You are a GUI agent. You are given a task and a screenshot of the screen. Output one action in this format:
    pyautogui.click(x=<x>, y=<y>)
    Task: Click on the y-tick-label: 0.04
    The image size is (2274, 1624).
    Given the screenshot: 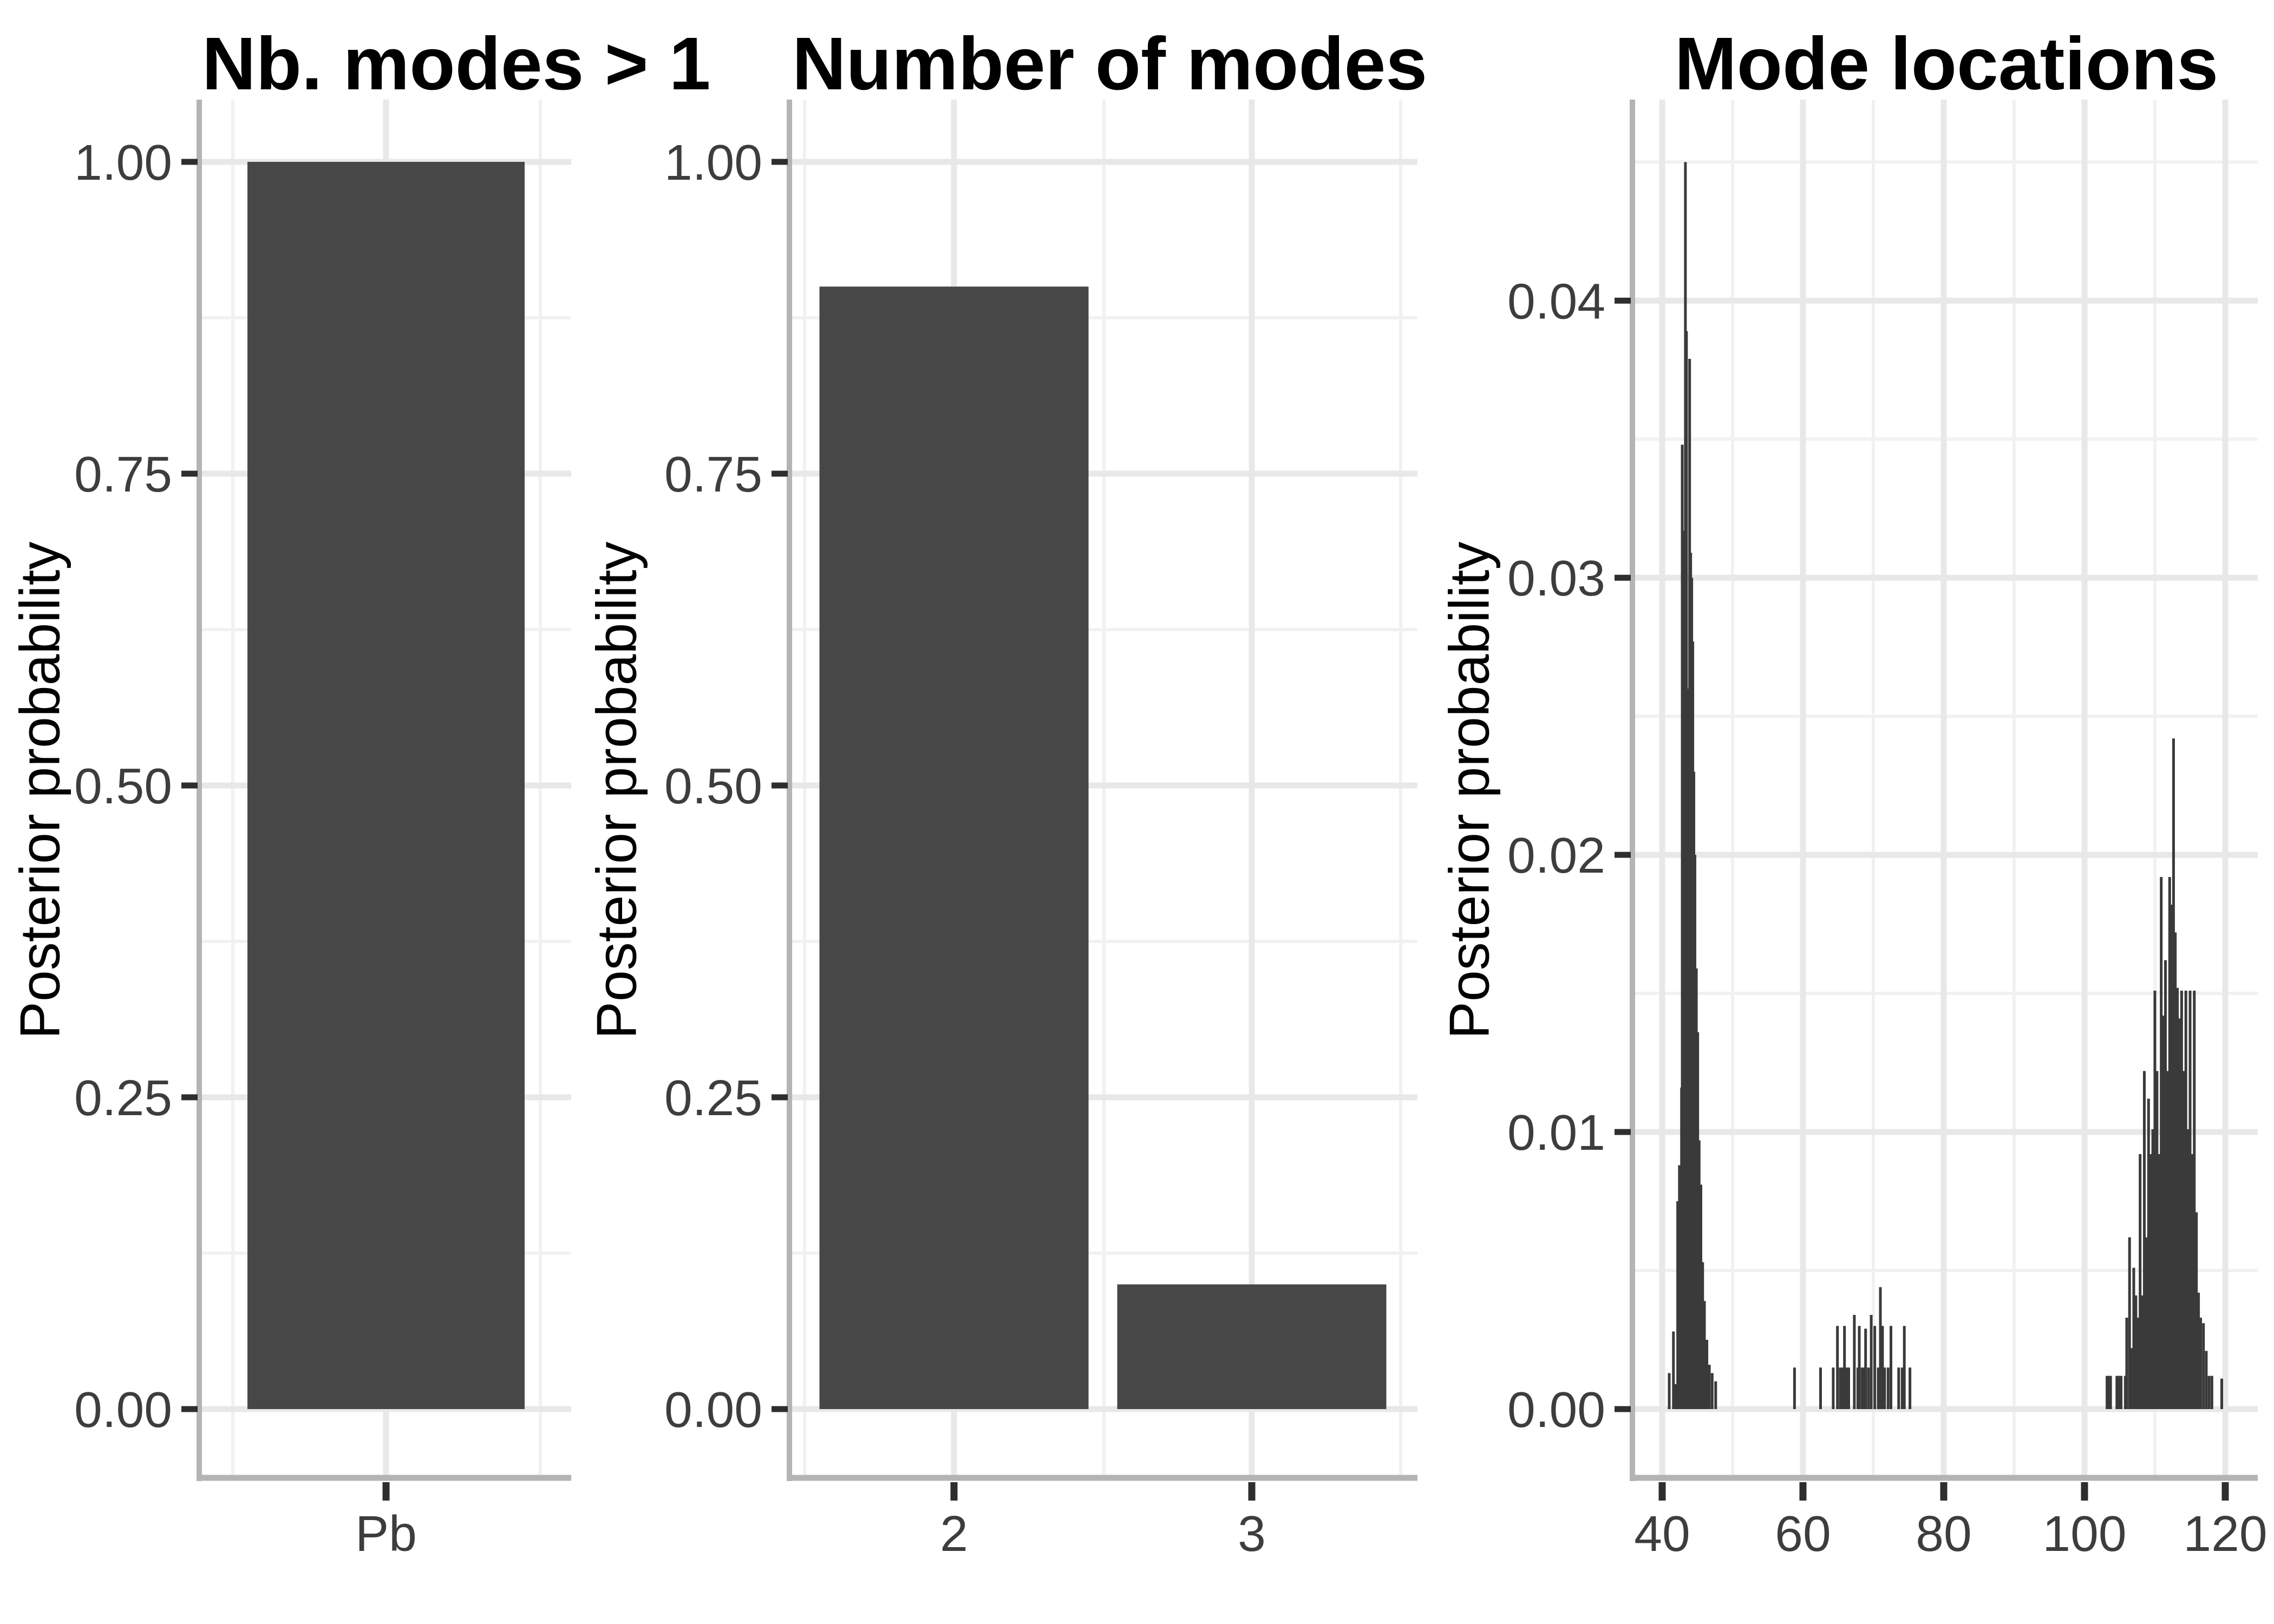 What is the action you would take?
    pyautogui.click(x=1556, y=301)
    